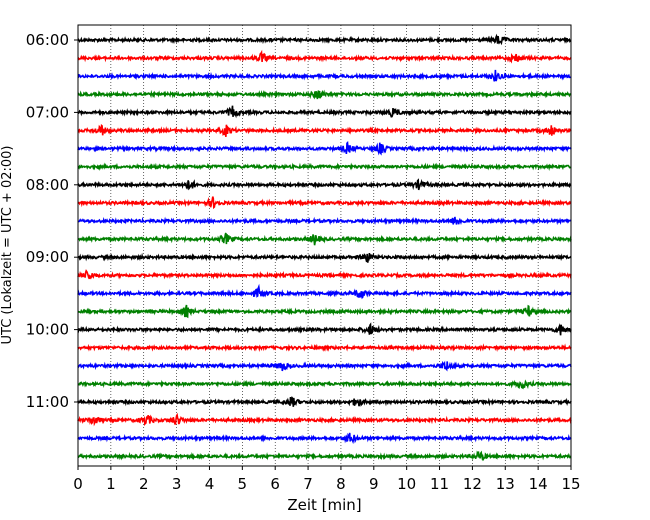  Describe the element at coordinates (47, 330) in the screenshot. I see `y-tick-label: 10:00` at that location.